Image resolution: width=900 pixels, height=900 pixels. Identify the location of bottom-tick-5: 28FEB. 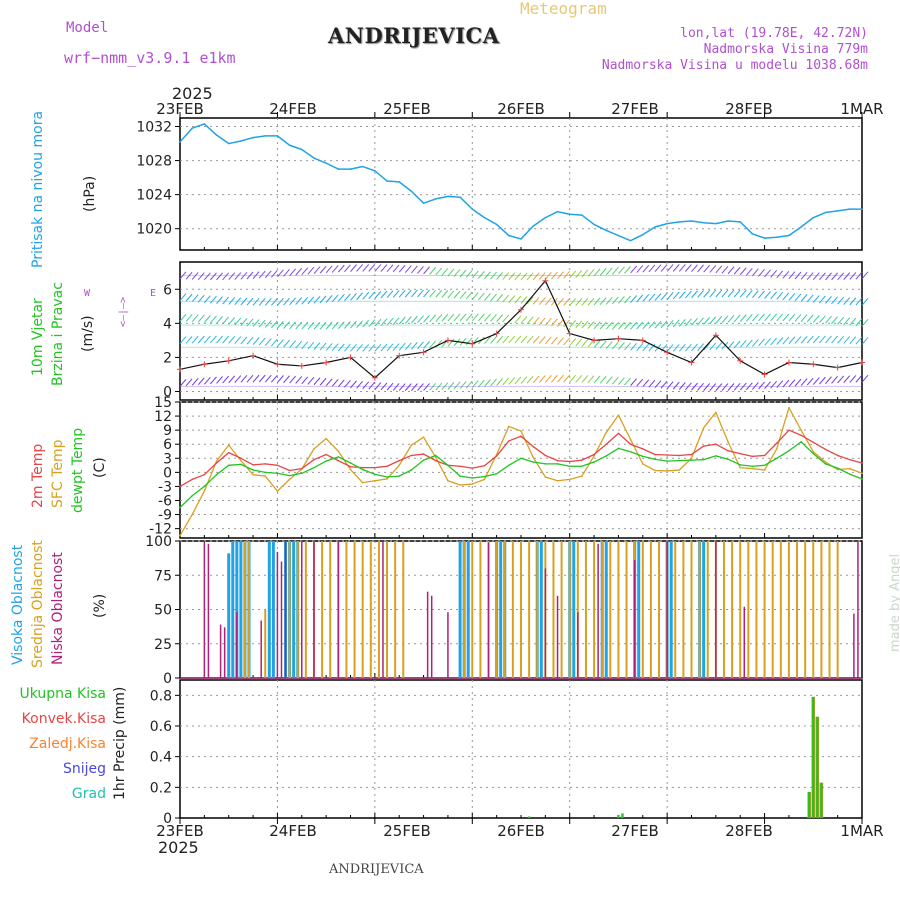
(749, 831).